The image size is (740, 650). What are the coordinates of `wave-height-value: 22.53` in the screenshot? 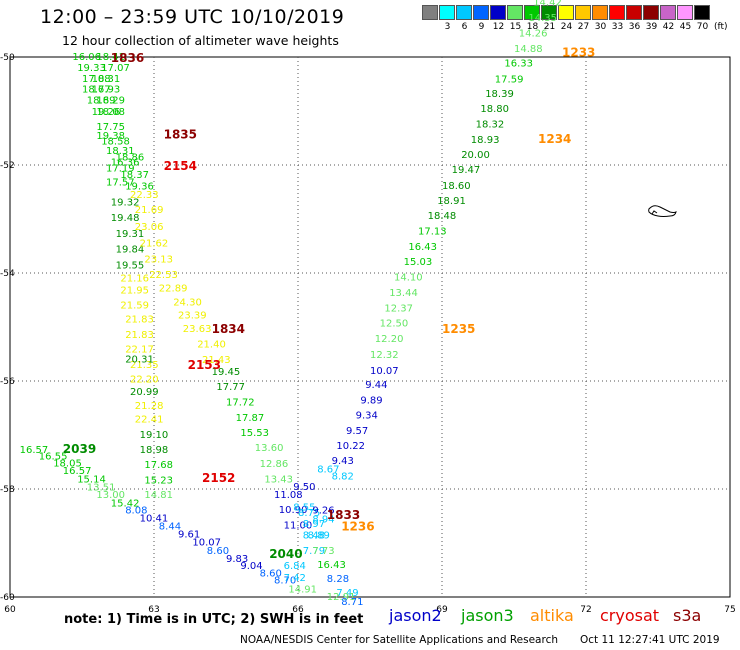 It's located at (163, 275).